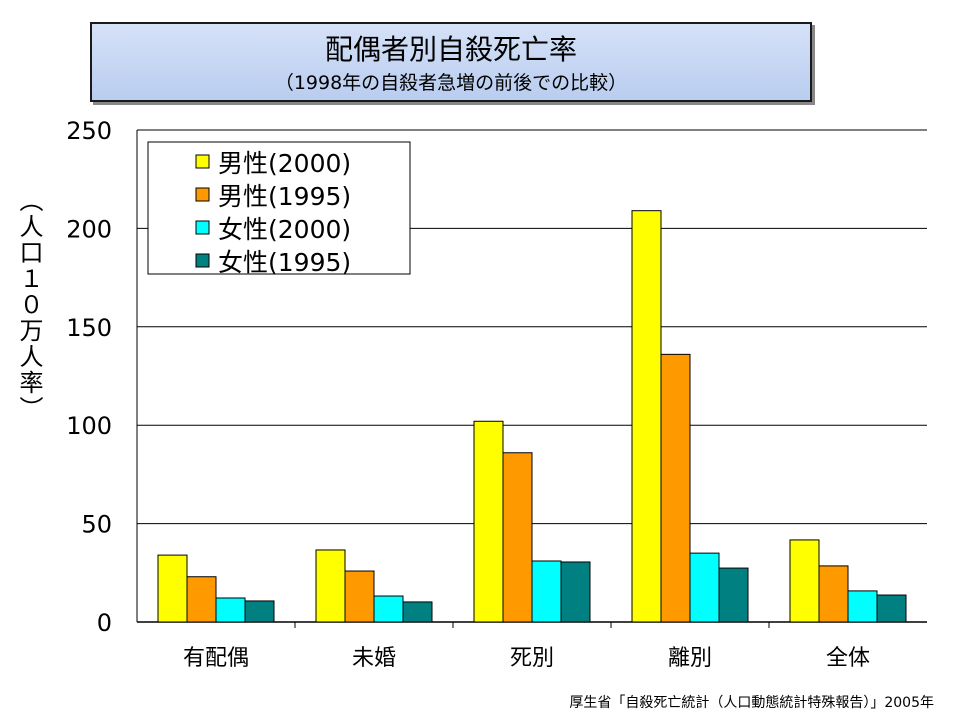 The width and height of the screenshot is (960, 720). Describe the element at coordinates (29, 305) in the screenshot. I see `y-axis-label: （人口１０万人率）` at that location.